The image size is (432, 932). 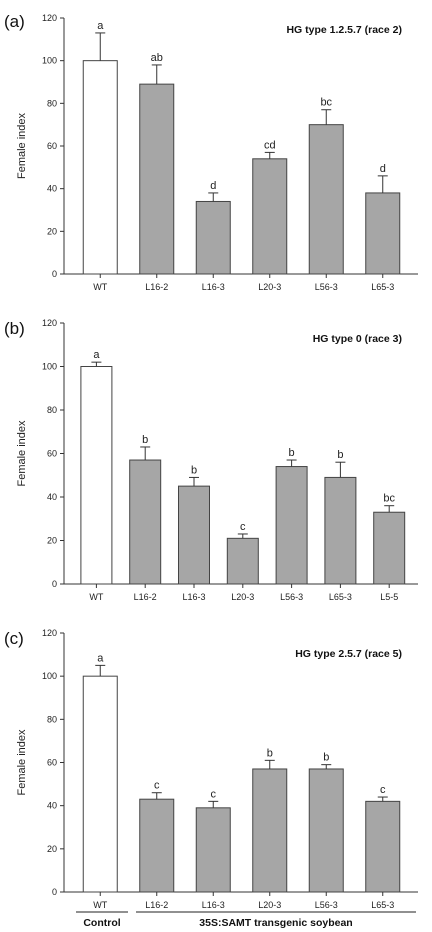 What do you see at coordinates (270, 145) in the screenshot?
I see `significance-label: cd` at bounding box center [270, 145].